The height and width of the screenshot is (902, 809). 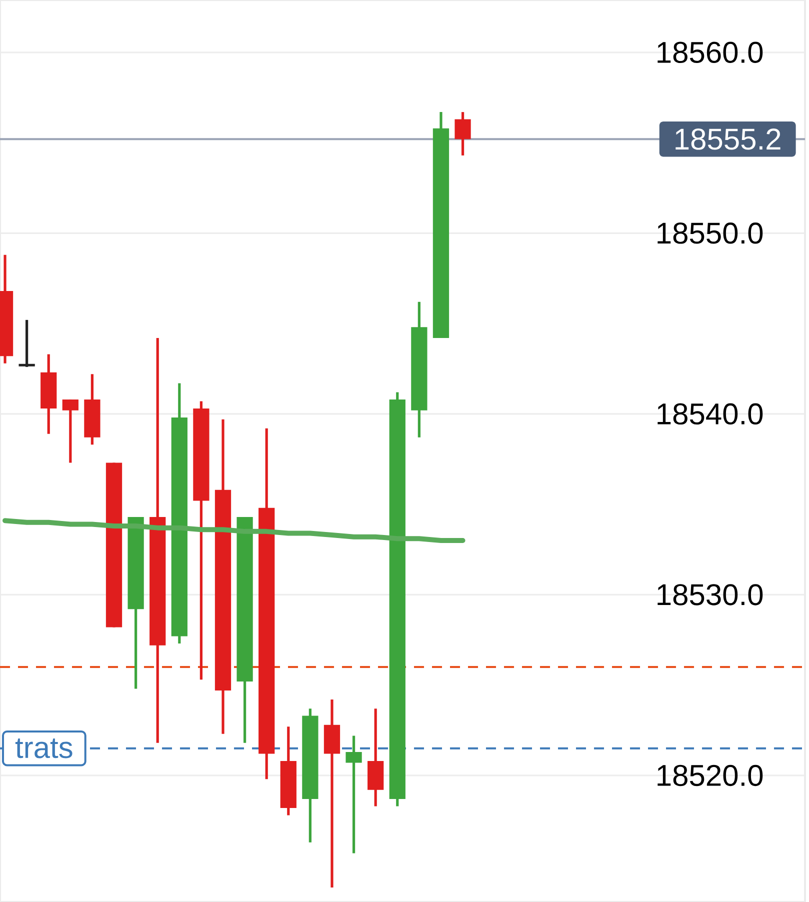 I want to click on y-tick-label: 18560.0, so click(x=710, y=53).